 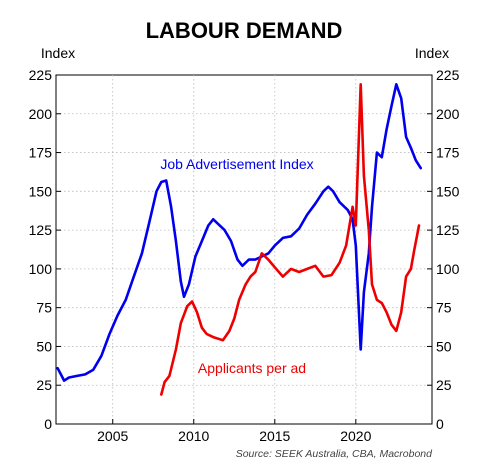 I want to click on right-y-tick-label: 200, so click(x=448, y=114).